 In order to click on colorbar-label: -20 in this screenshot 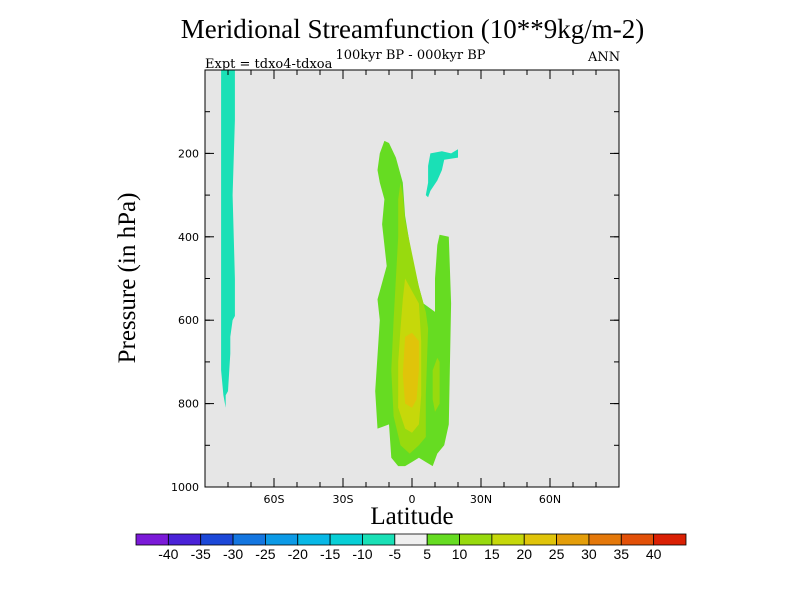, I will do `click(298, 554)`.